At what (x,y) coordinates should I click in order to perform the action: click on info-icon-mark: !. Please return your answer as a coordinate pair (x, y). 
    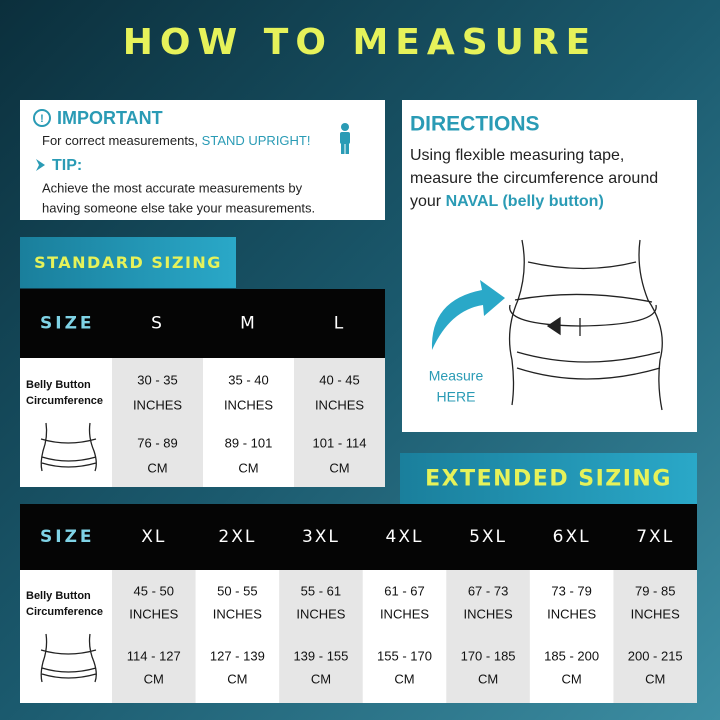
    Looking at the image, I should click on (42, 119).